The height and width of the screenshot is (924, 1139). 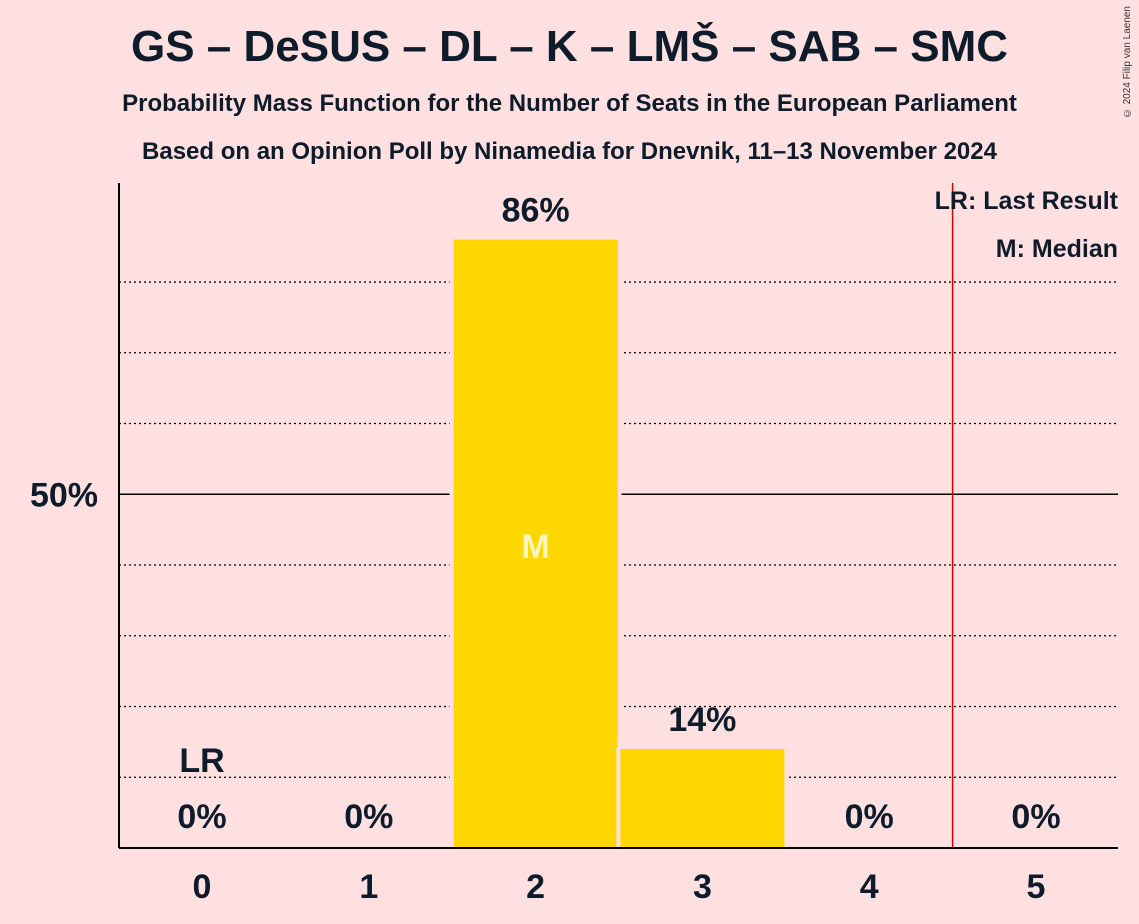 I want to click on x-tick-label: 3, so click(x=702, y=887).